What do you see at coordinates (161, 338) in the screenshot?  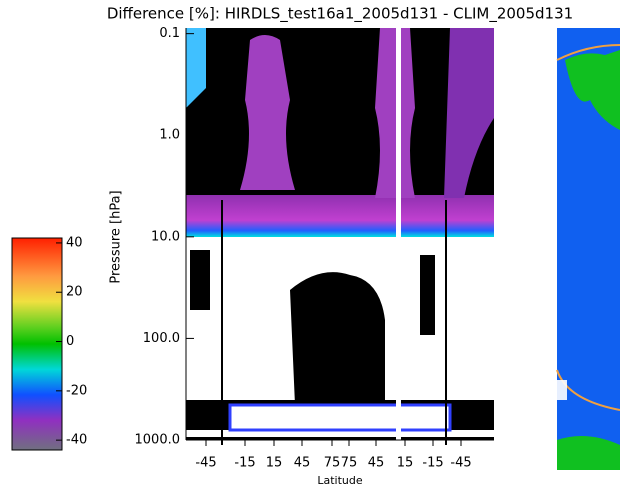 I see `y-tick-label: 100.0` at bounding box center [161, 338].